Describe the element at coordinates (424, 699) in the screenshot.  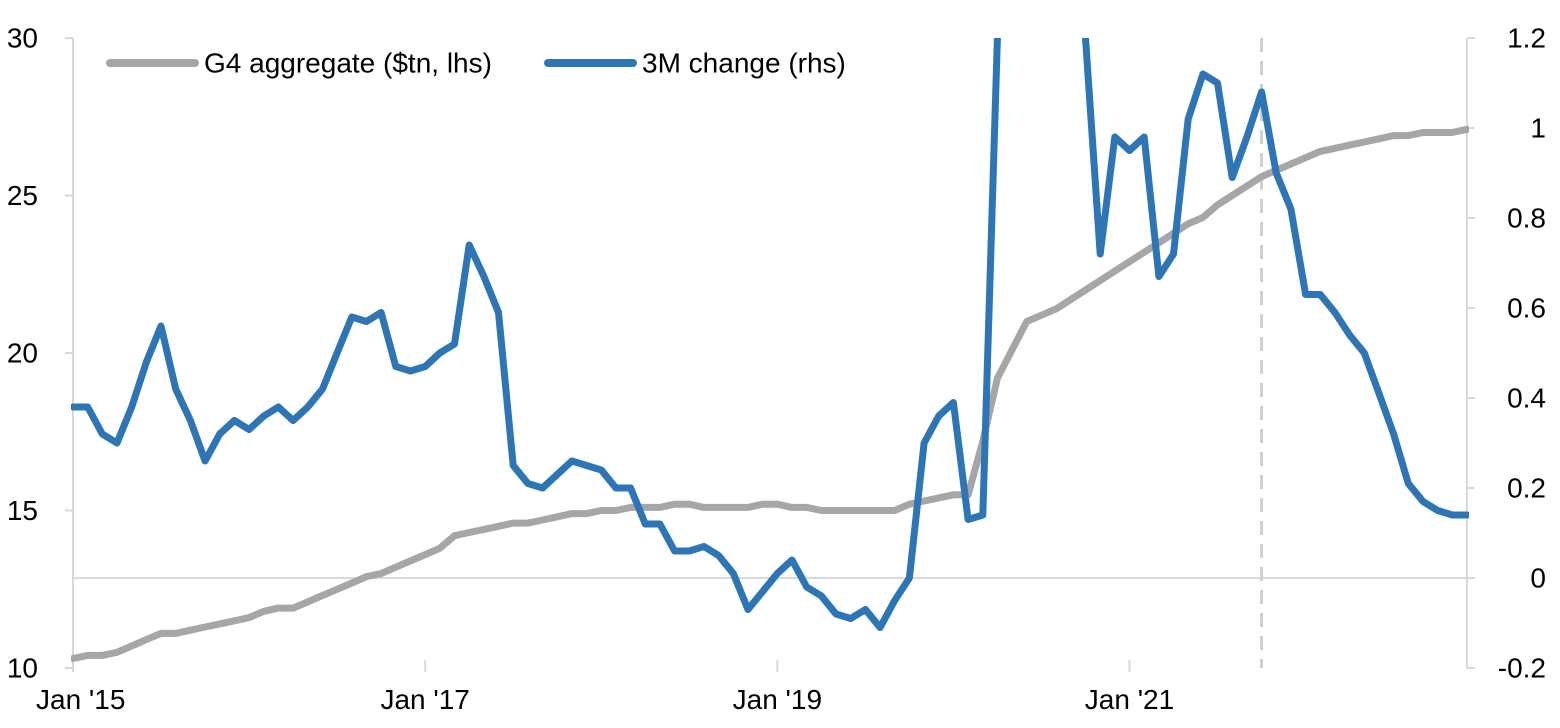
I see `x-tick-label: Jan '17` at that location.